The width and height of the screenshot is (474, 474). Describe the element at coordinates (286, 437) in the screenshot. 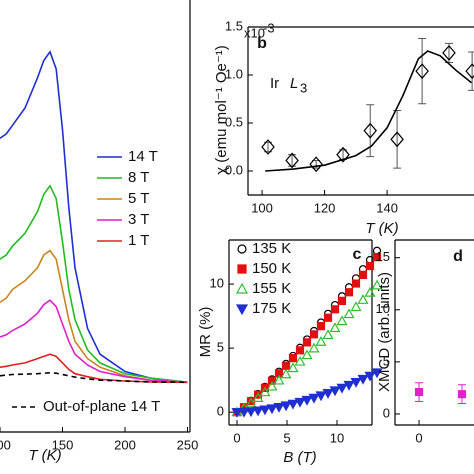

I see `x-tick-label: 5` at that location.